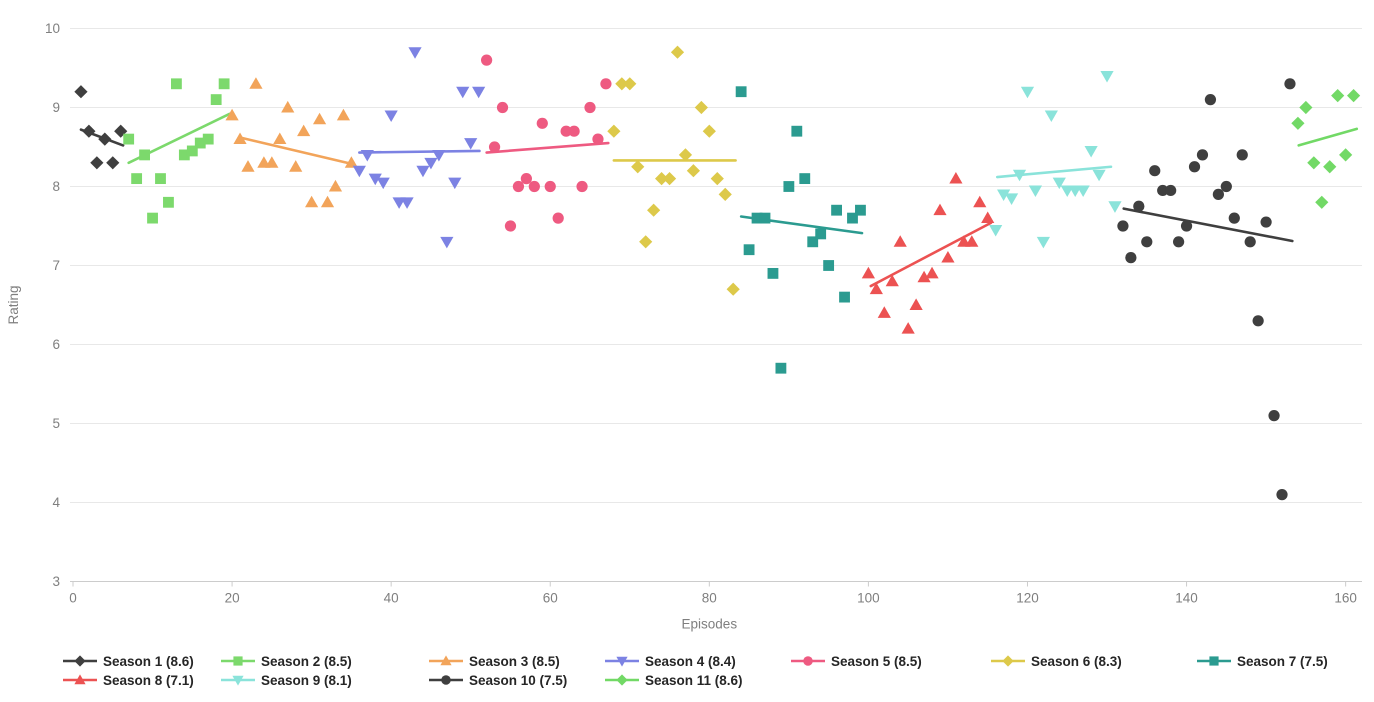  What do you see at coordinates (232, 598) in the screenshot?
I see `x-tick-label-20: 20` at bounding box center [232, 598].